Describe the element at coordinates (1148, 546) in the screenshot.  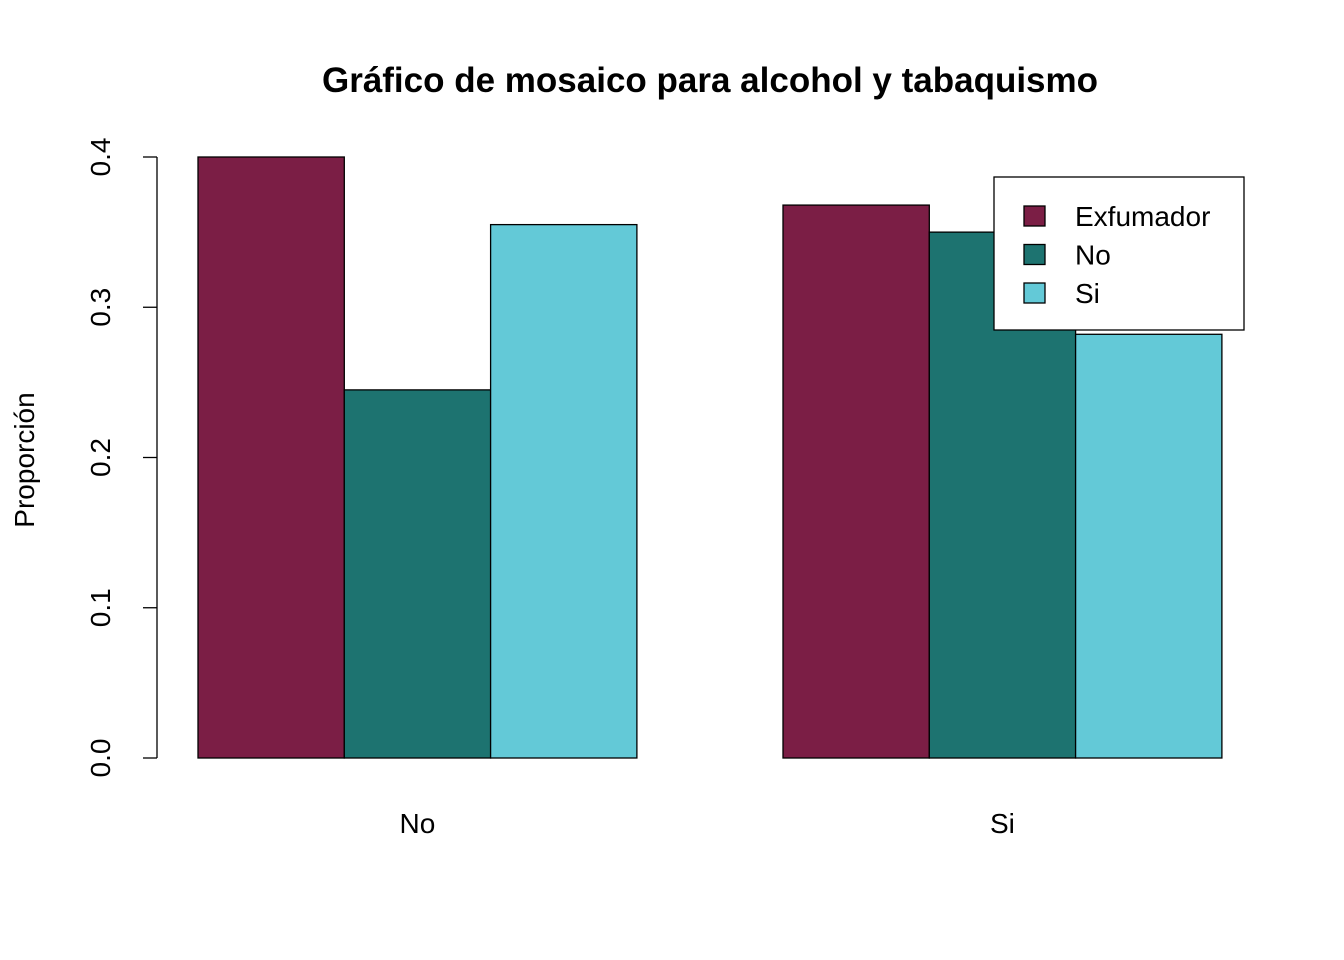
I see `bar-si-si` at that location.